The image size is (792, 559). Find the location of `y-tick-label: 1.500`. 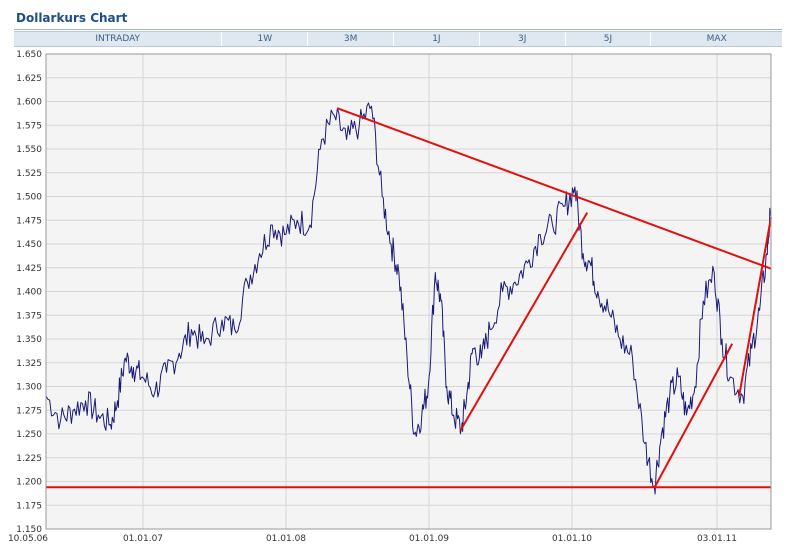

y-tick-label: 1.500 is located at coordinates (29, 198).